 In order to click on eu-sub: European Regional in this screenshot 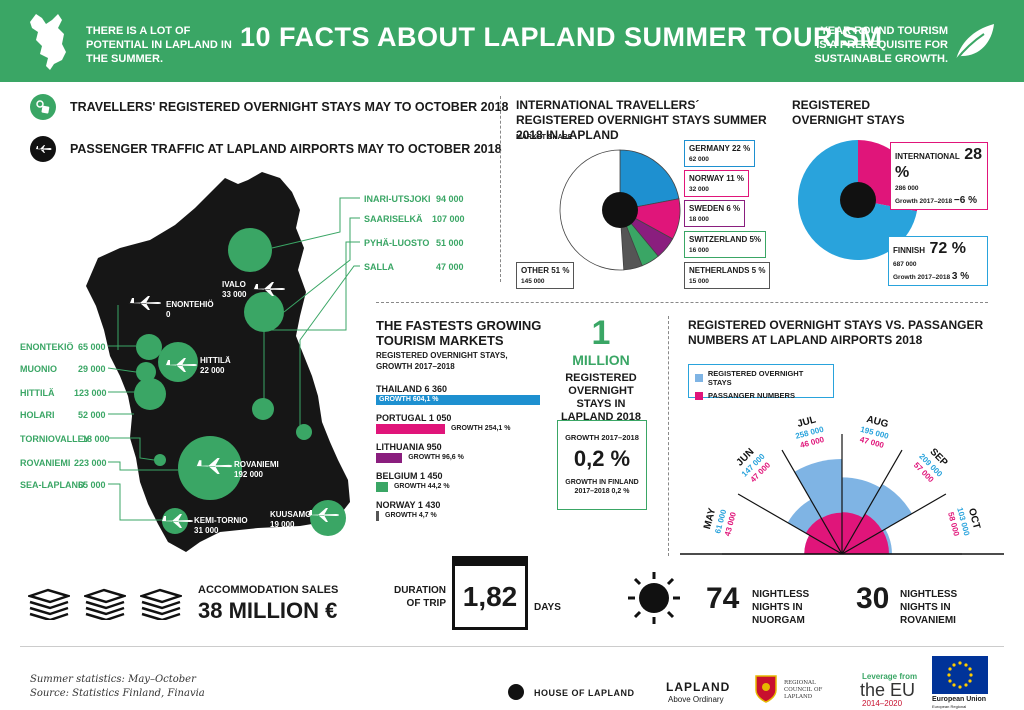, I will do `click(949, 706)`.